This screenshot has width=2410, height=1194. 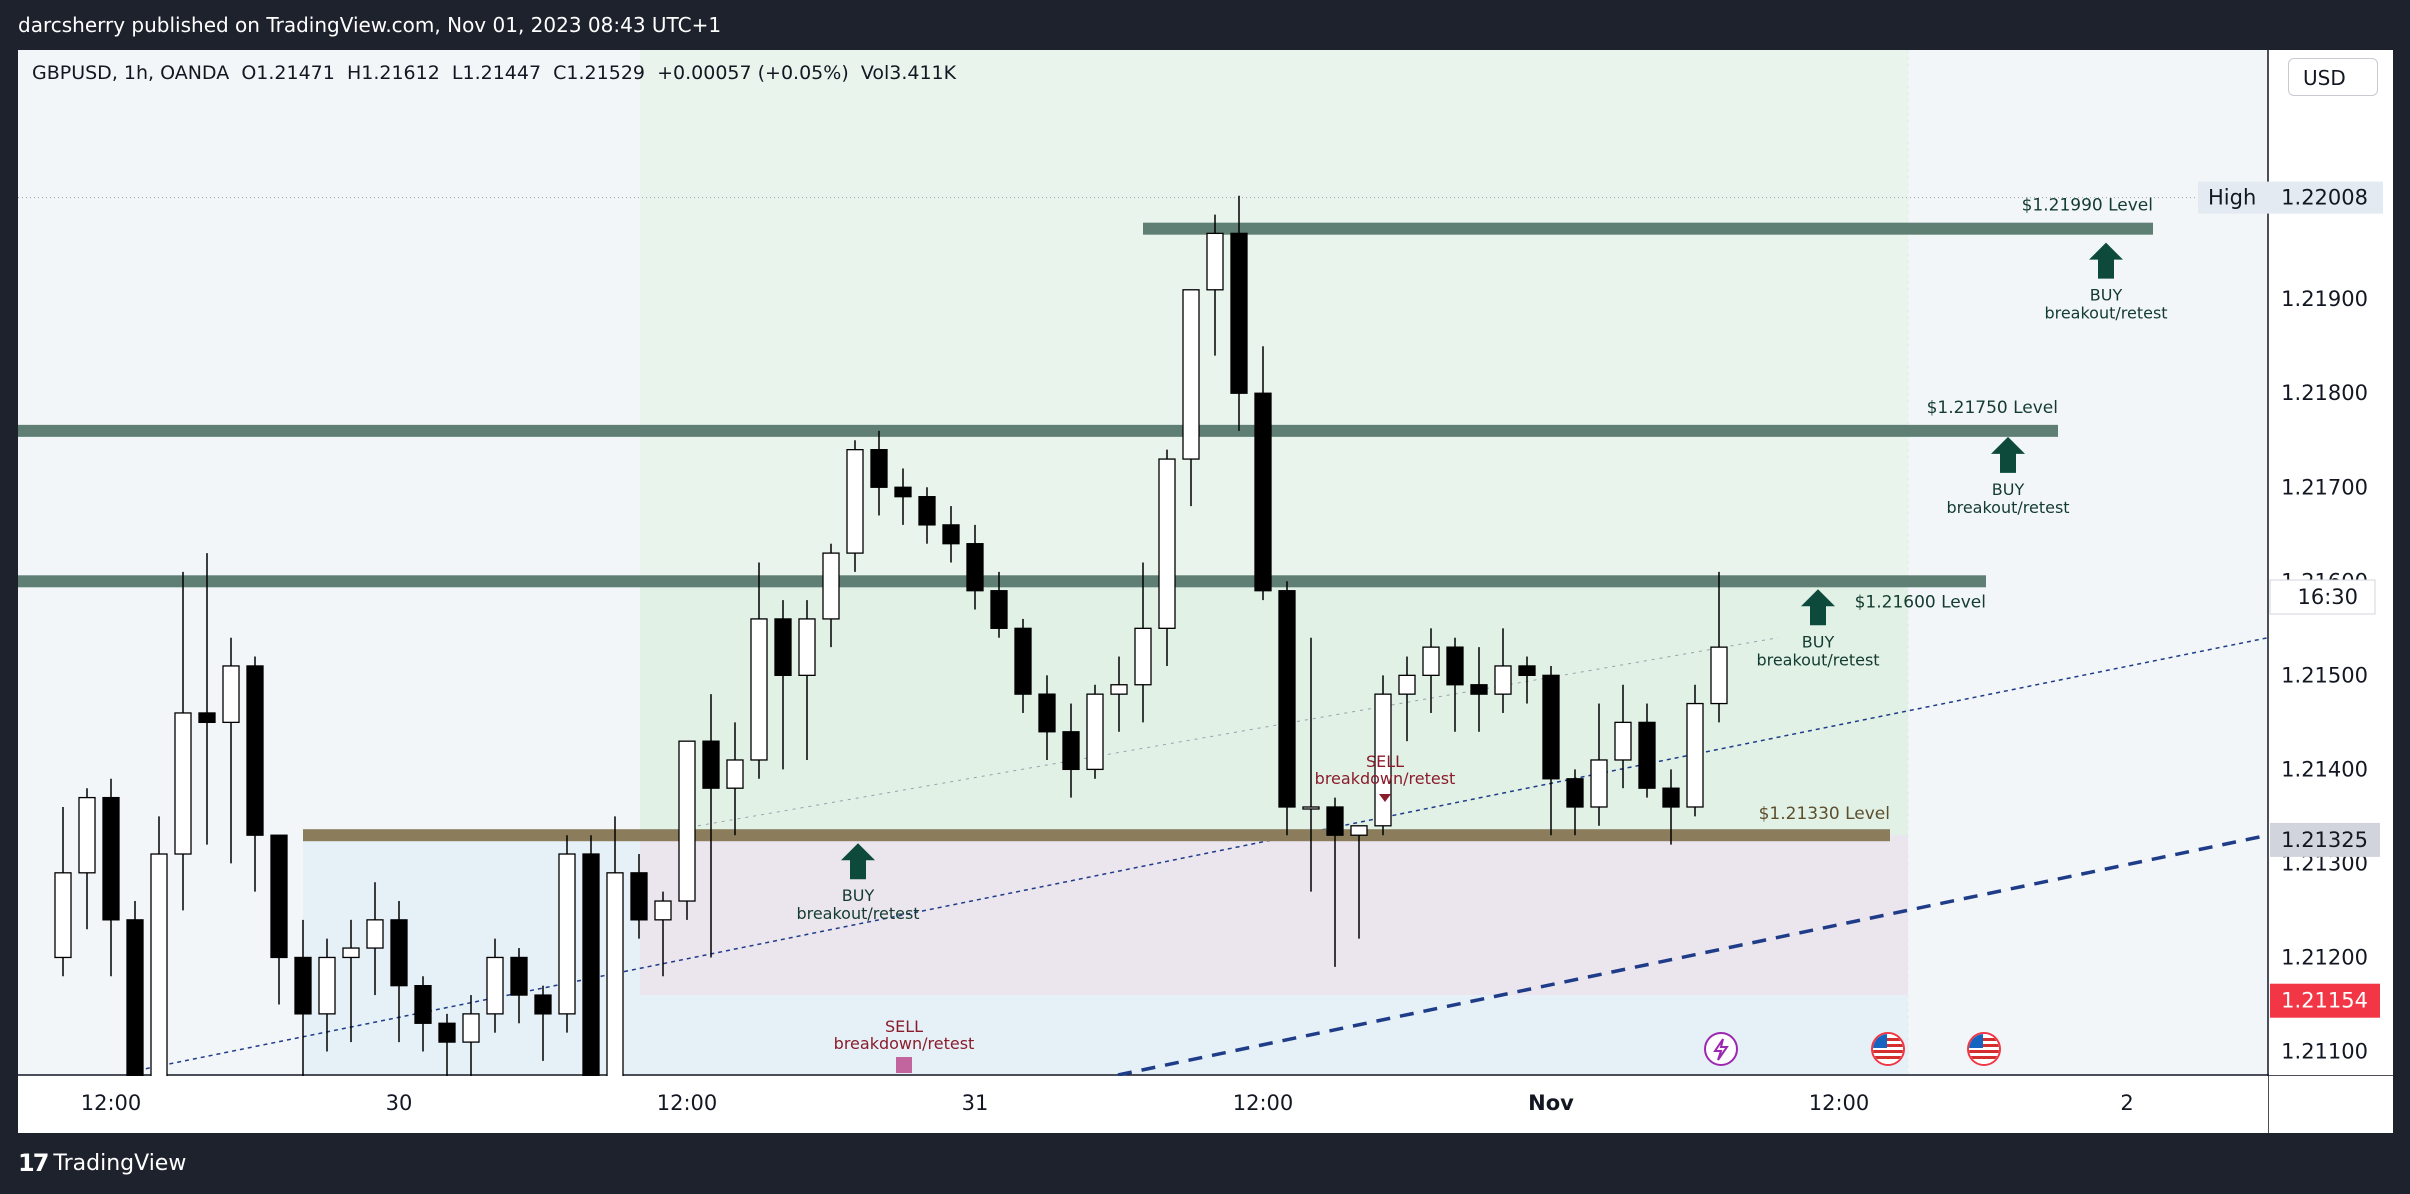 I want to click on level-label: $1.21330 Level, so click(x=1824, y=814).